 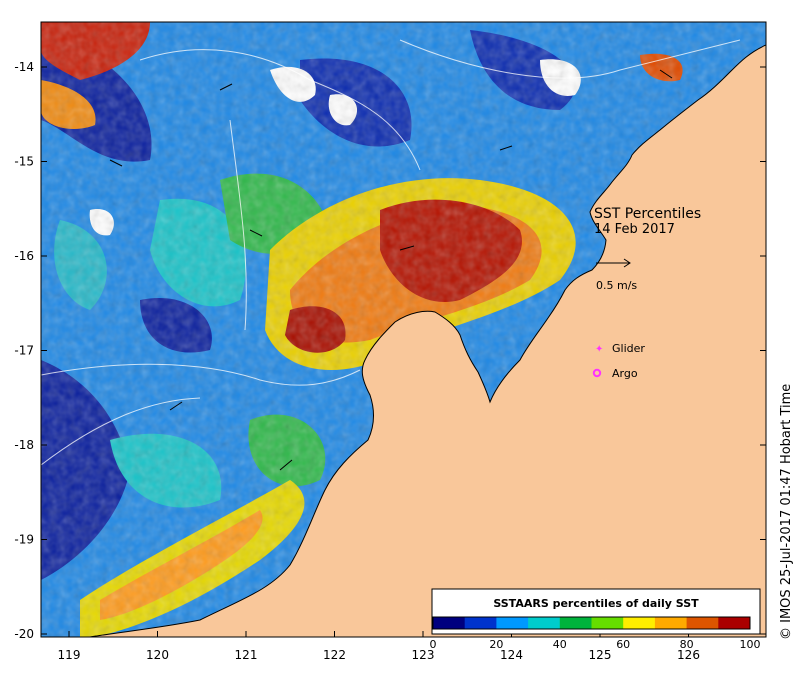 I want to click on x-tick-label: 121, so click(x=246, y=655).